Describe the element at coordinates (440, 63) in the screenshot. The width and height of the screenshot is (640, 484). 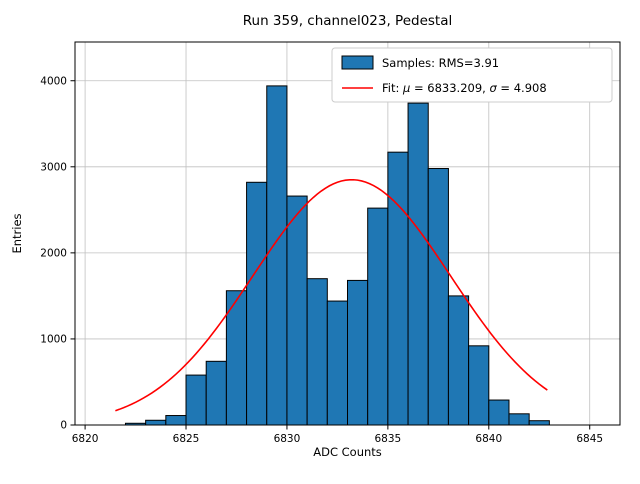
I see `legend-label: Samples: RMS=3.91` at that location.